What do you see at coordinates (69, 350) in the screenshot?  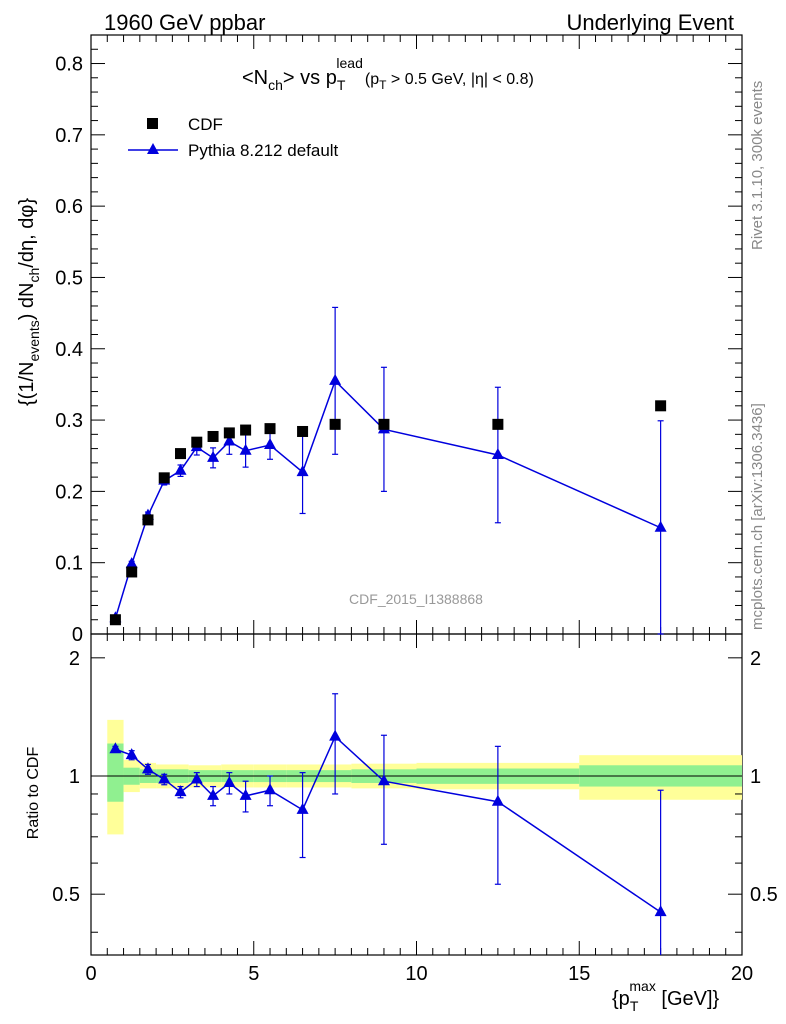 I see `y-tick-label-top: 0.4` at bounding box center [69, 350].